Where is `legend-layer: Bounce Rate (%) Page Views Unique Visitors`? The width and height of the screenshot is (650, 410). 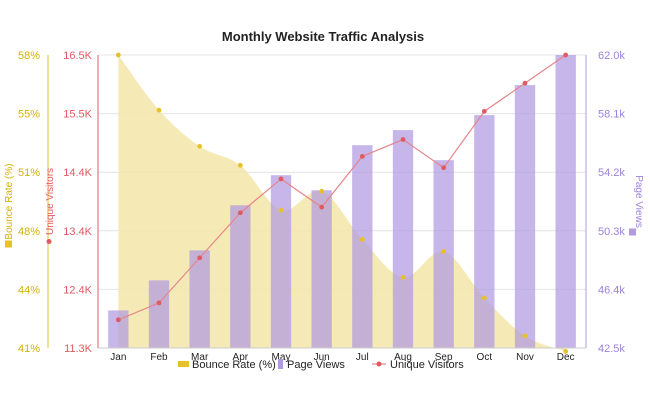
legend-layer: Bounce Rate (%) Page Views Unique Visitors is located at coordinates (321, 365).